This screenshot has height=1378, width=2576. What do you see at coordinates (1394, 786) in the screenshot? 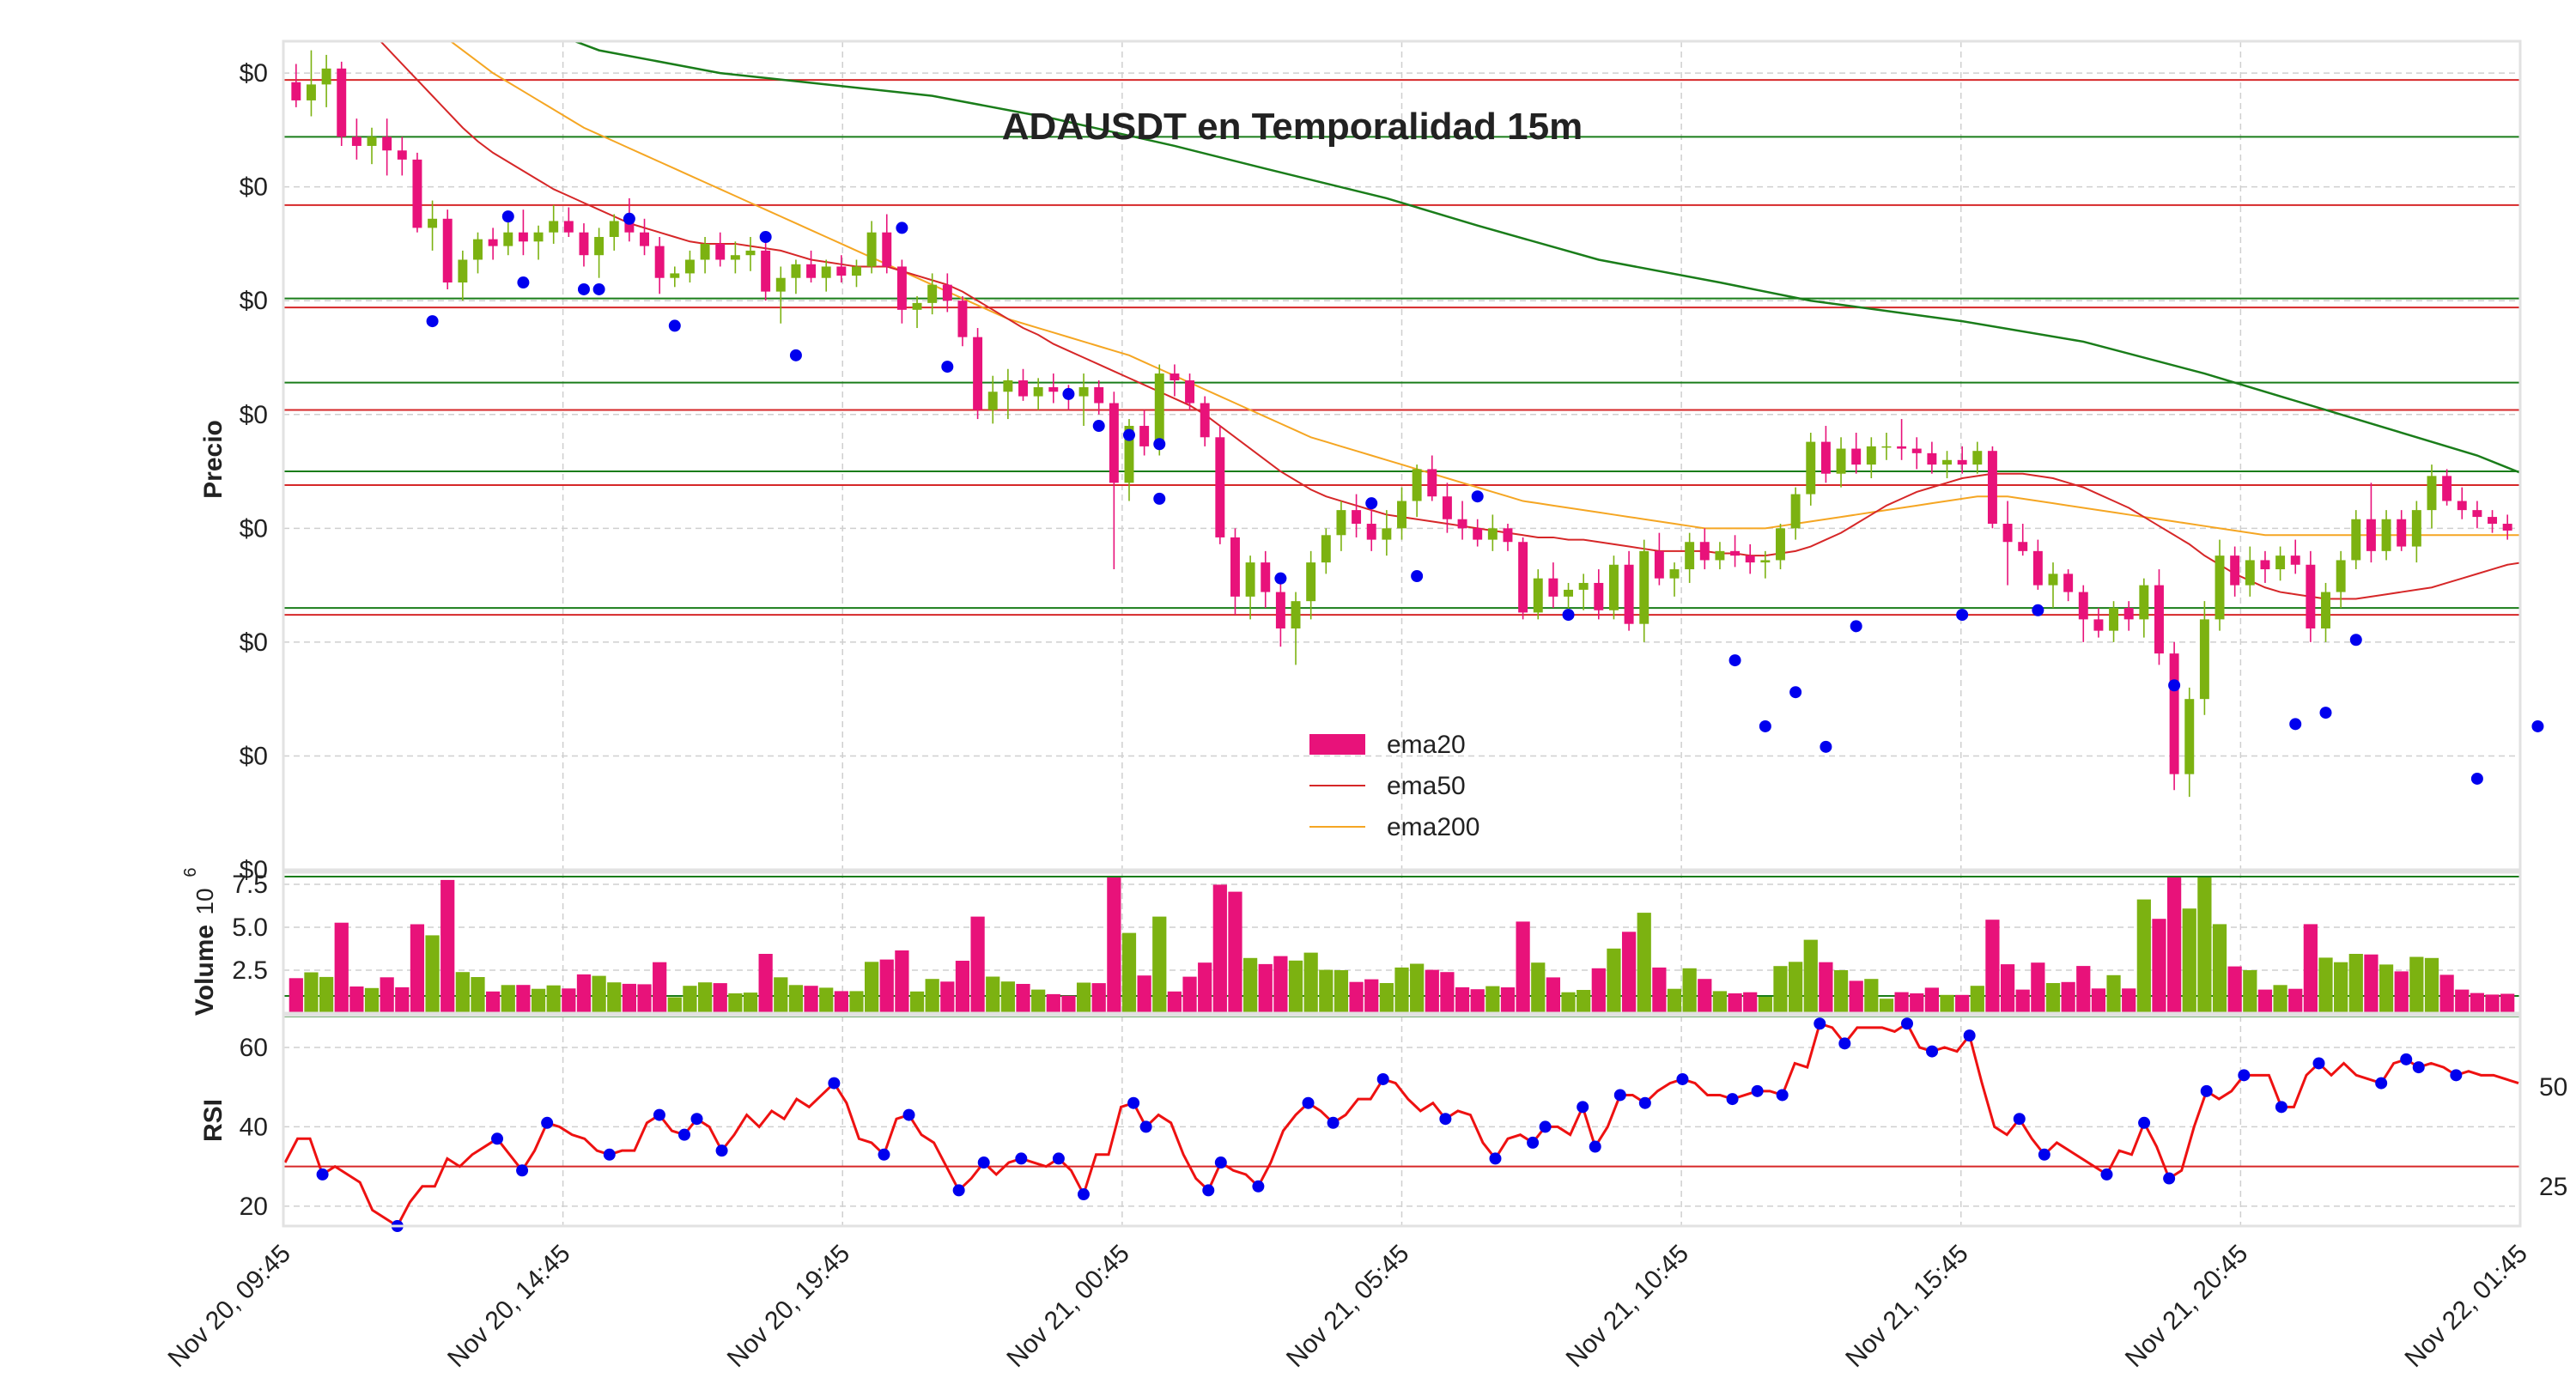
I see `legend: ema20 ema50 ema200` at bounding box center [1394, 786].